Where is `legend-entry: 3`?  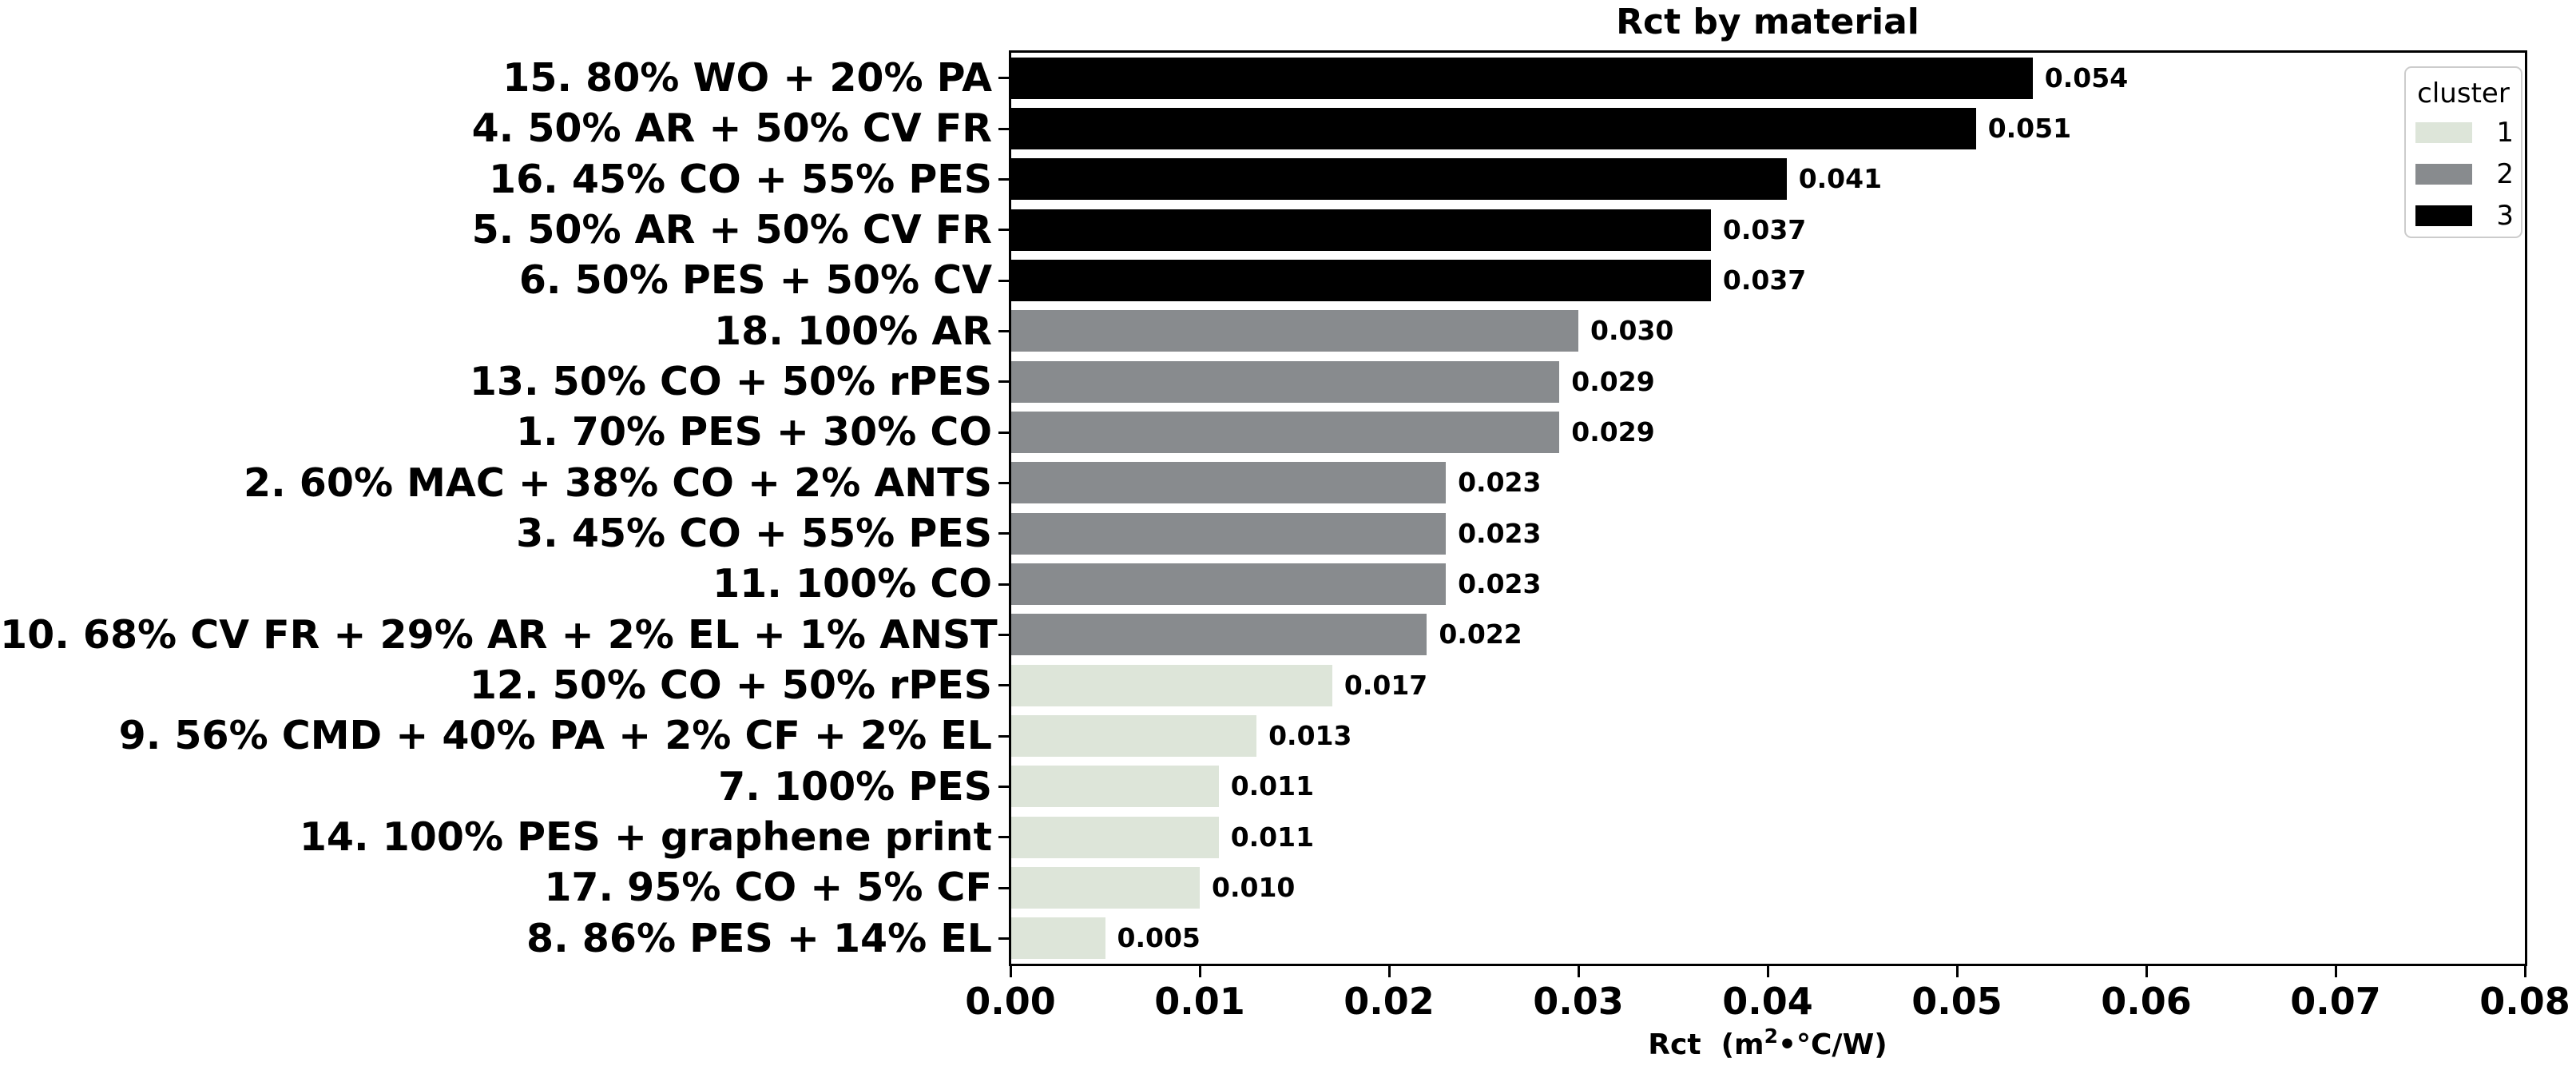
legend-entry: 3 is located at coordinates (2464, 216).